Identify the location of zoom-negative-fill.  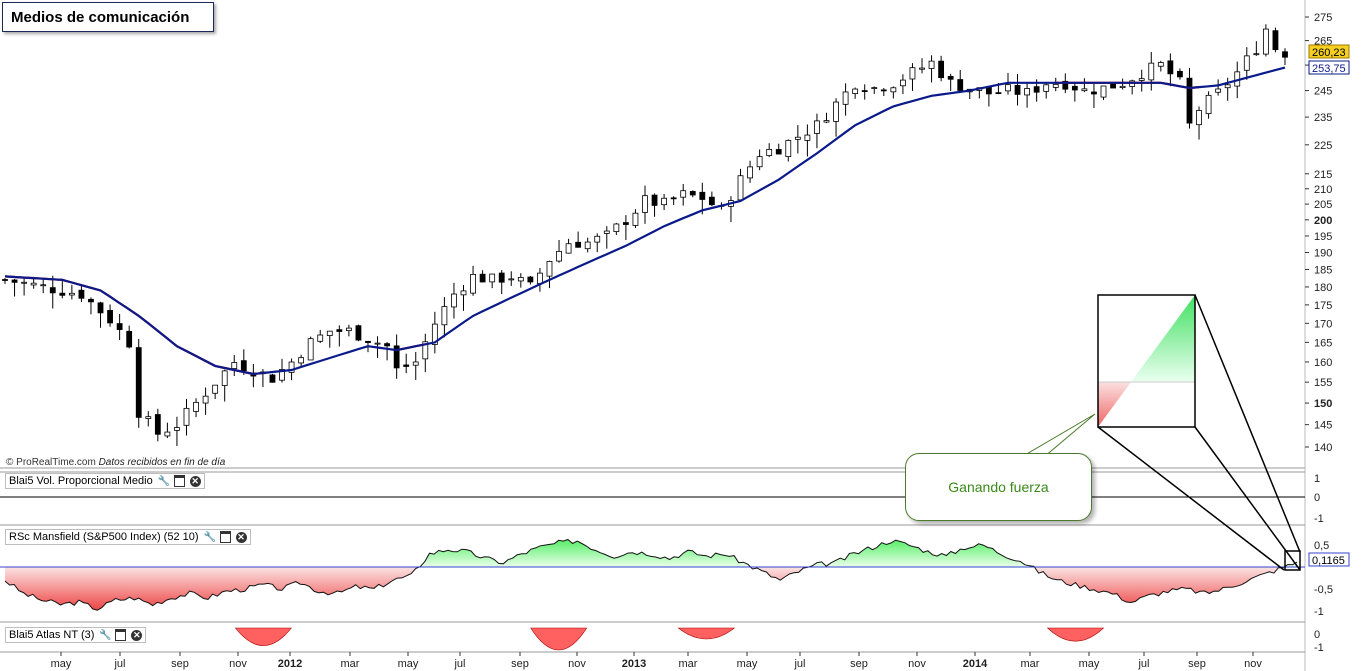
(1114, 404).